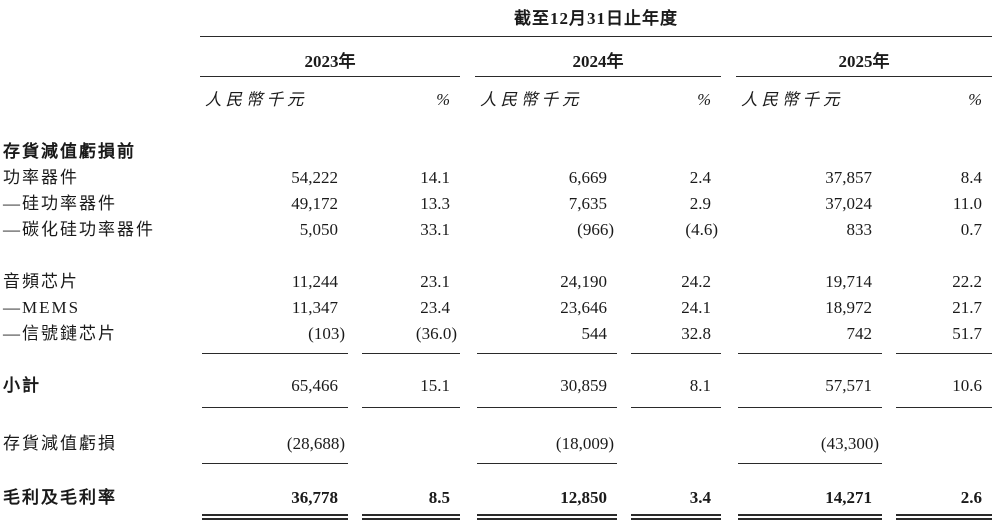  I want to click on row-label: —碳化硅功率器件, so click(79, 229).